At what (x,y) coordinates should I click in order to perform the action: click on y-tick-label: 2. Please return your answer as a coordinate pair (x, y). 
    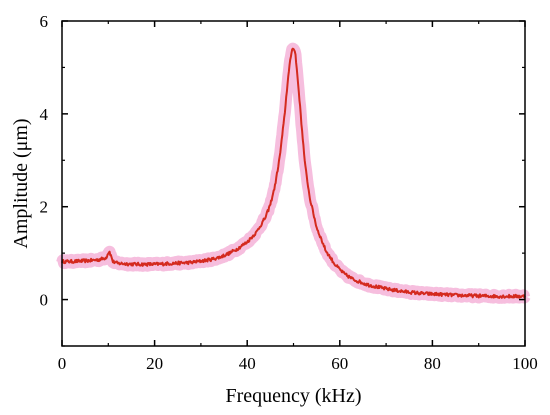
    Looking at the image, I should click on (44, 207).